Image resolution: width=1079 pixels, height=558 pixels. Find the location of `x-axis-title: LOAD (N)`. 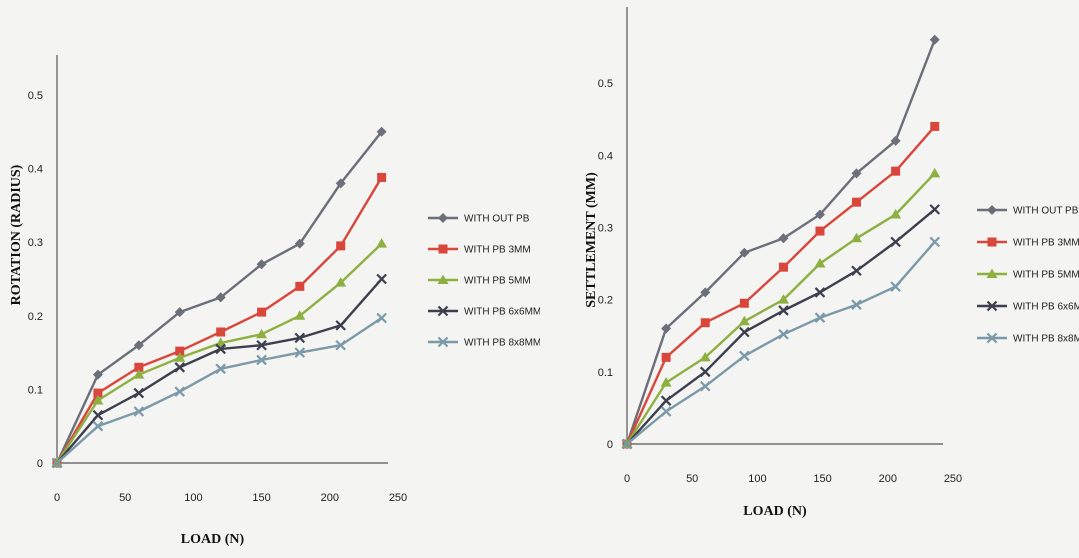

x-axis-title: LOAD (N) is located at coordinates (775, 511).